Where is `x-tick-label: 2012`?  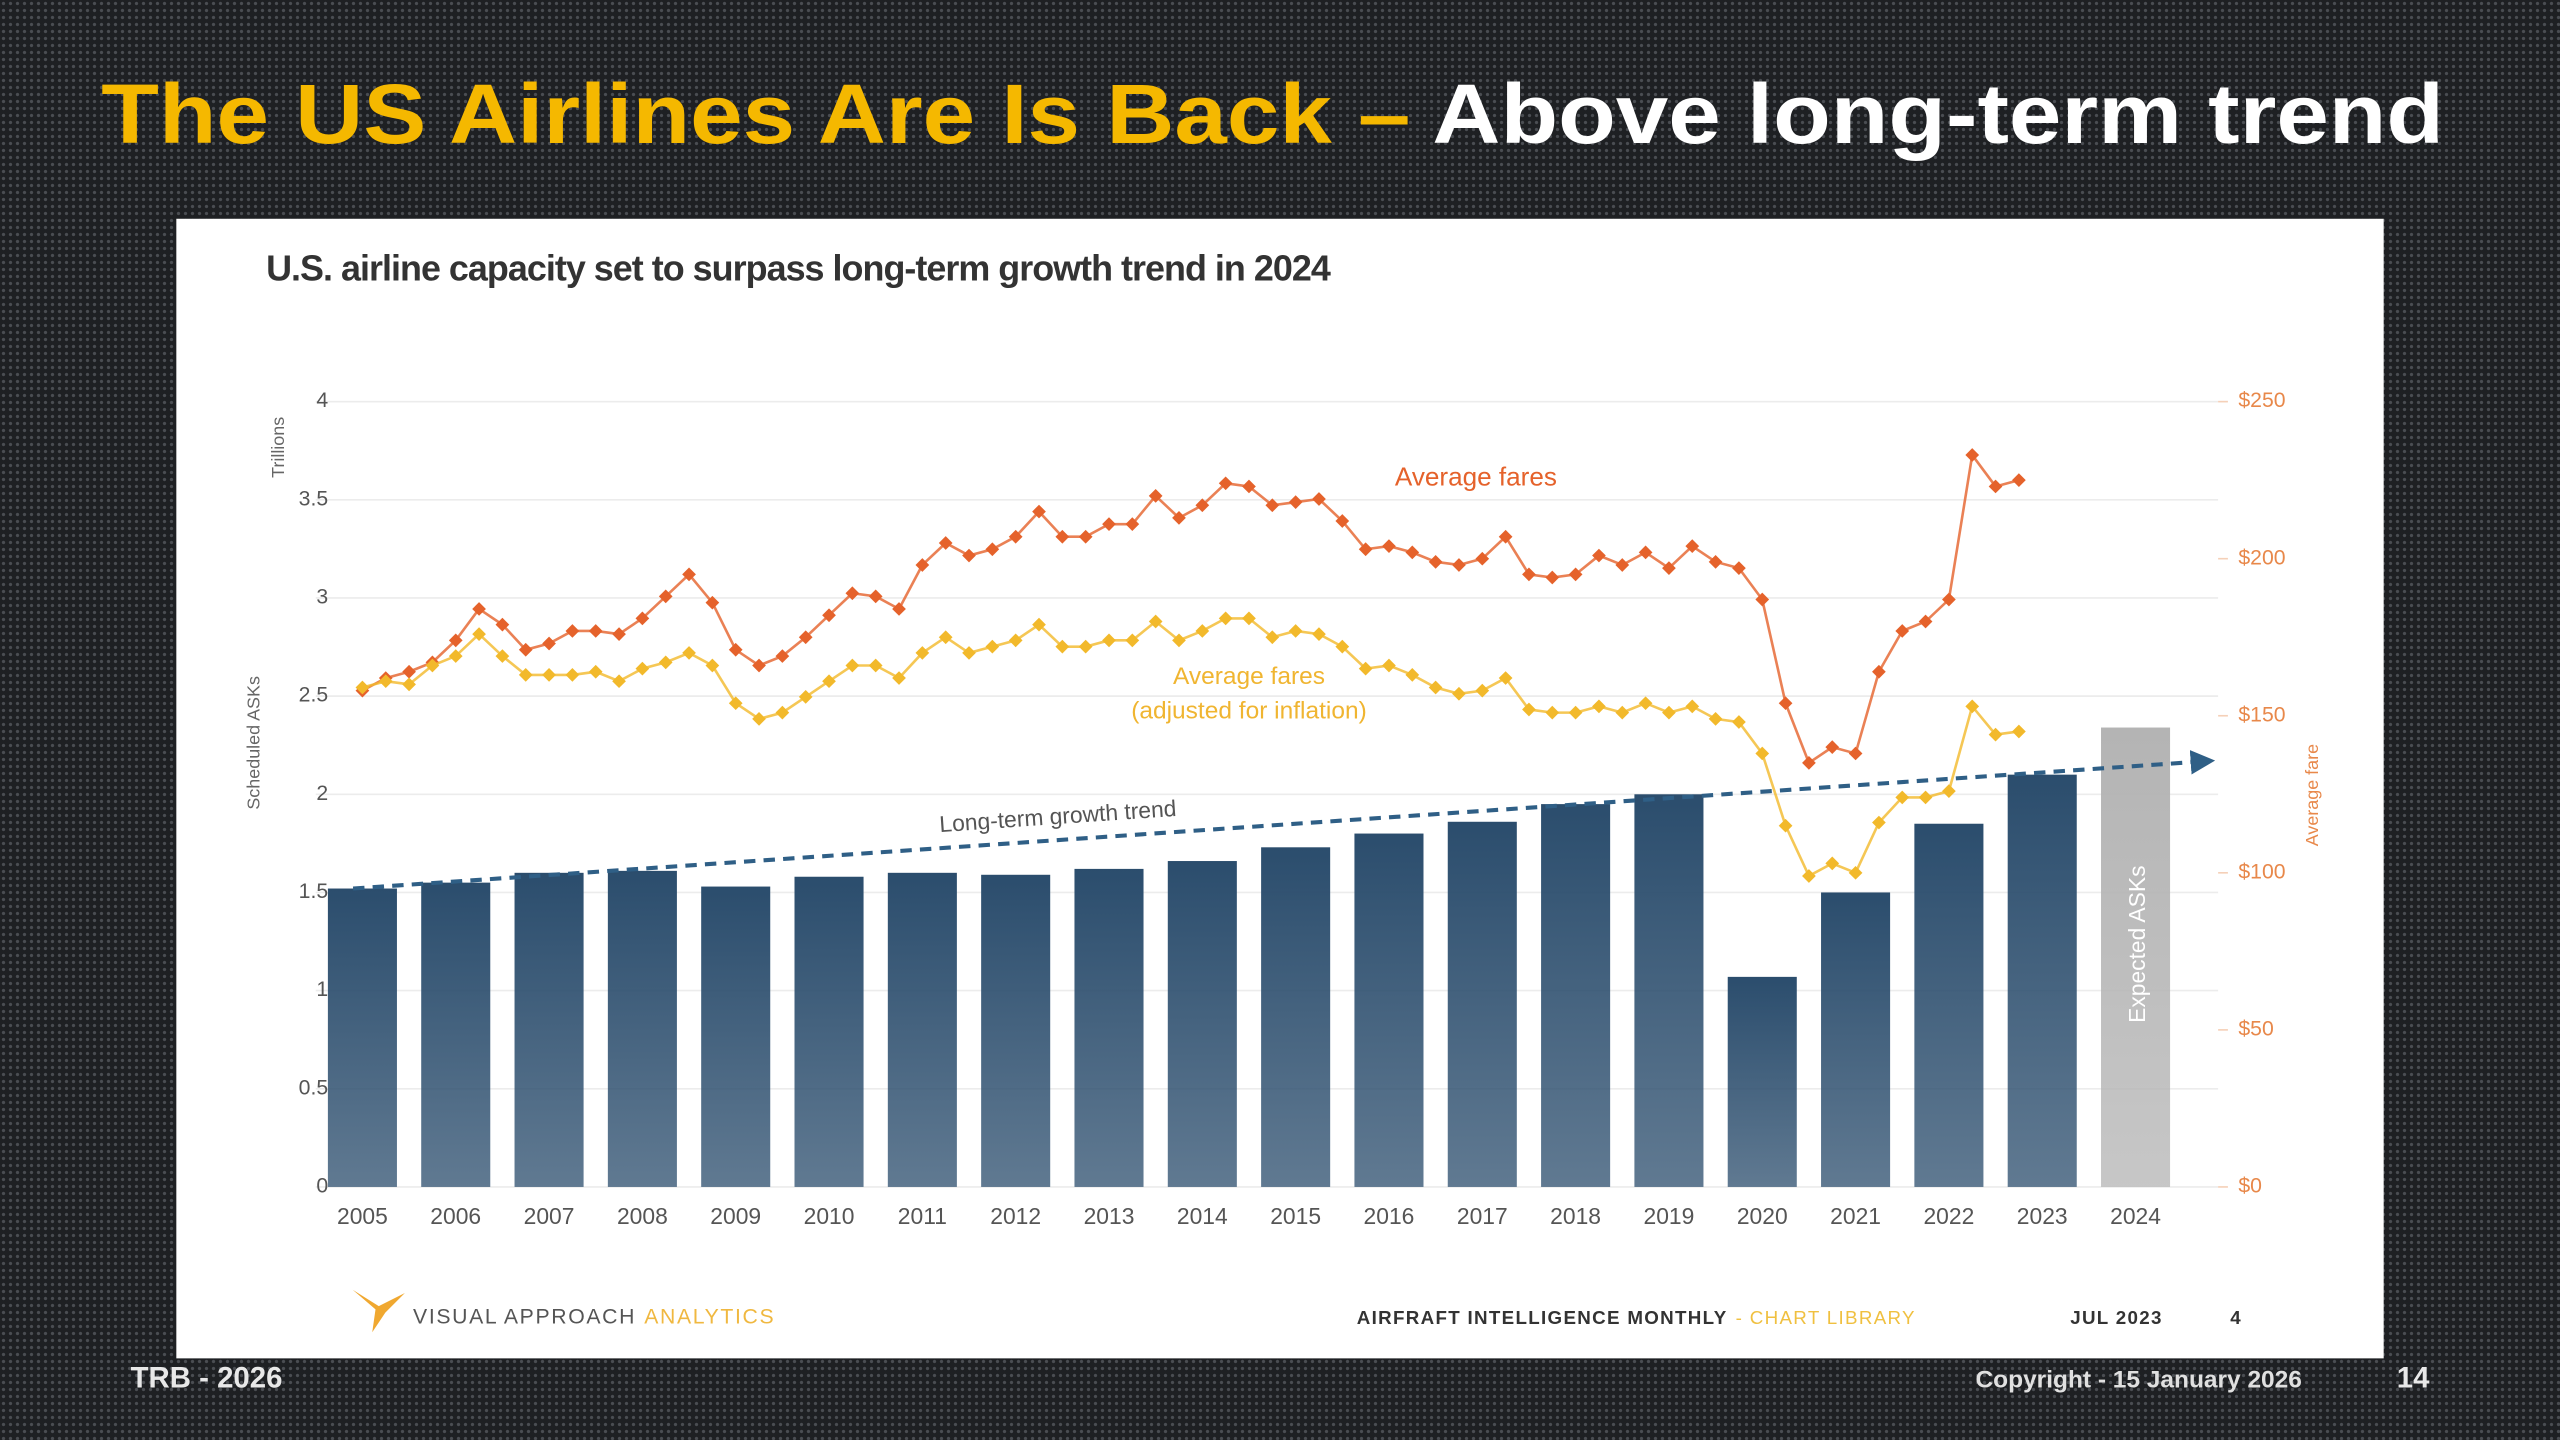 x-tick-label: 2012 is located at coordinates (1015, 1216).